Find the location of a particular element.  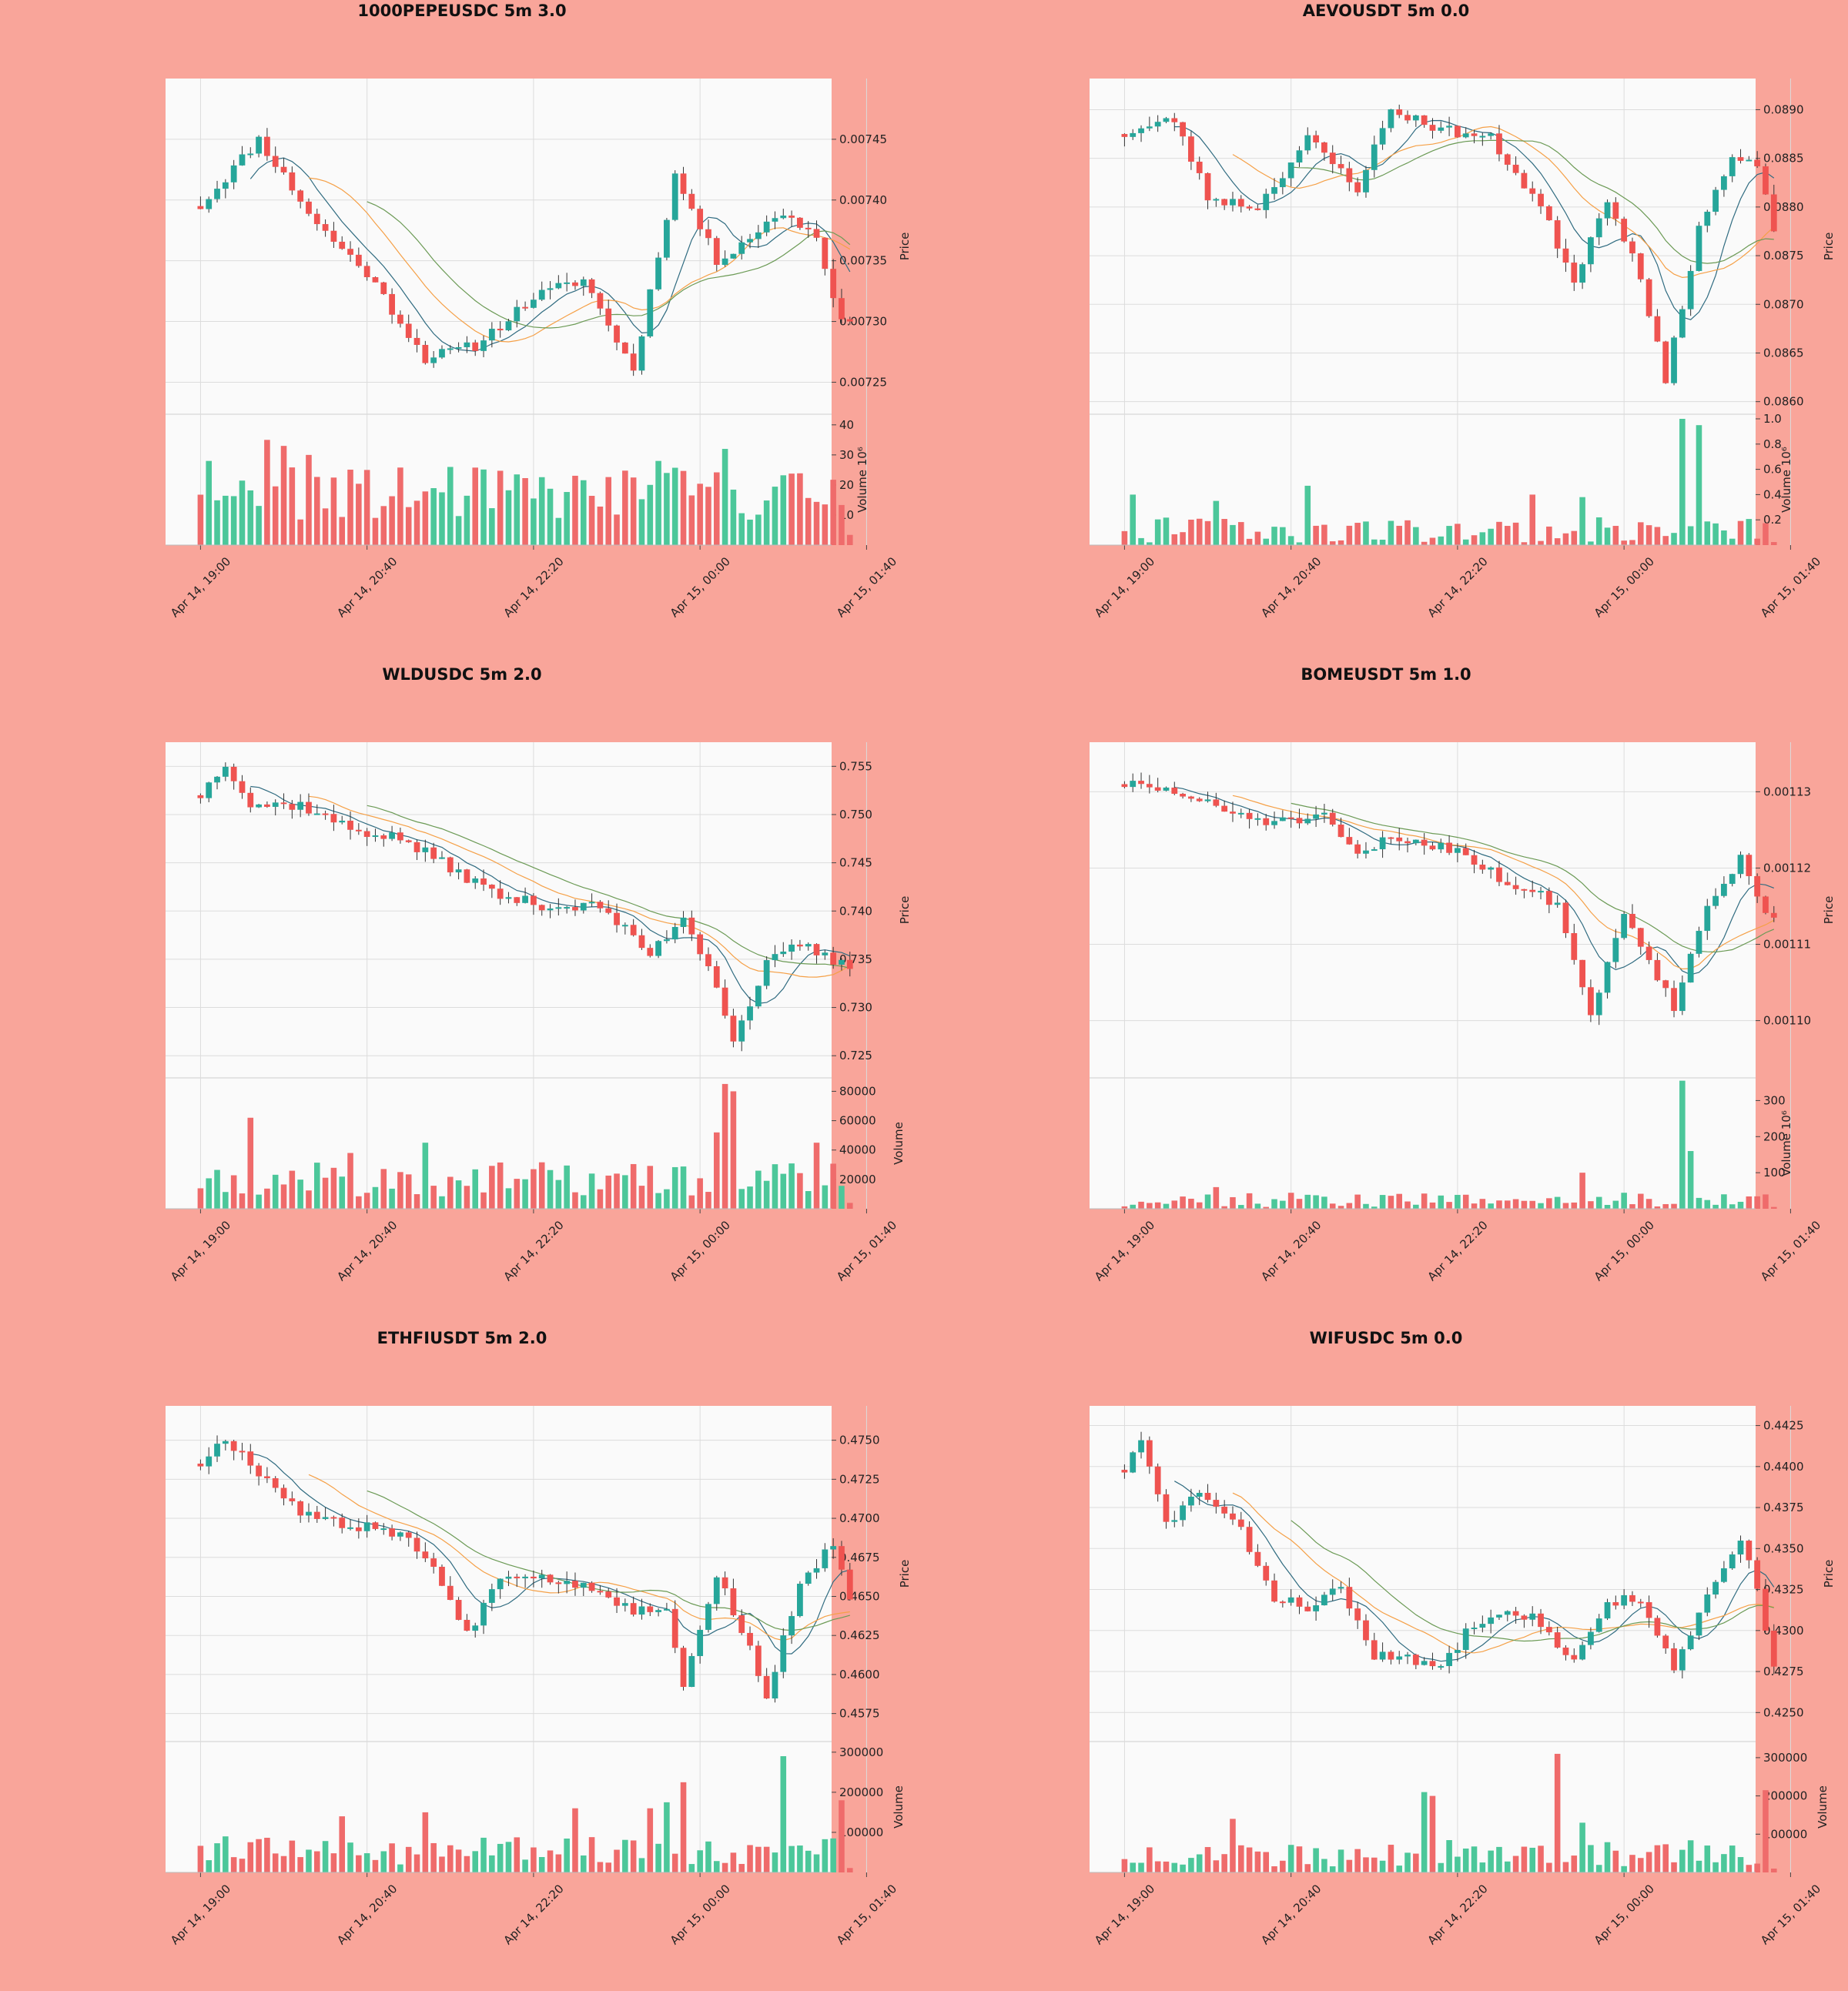

price-tick-label: 0.0865 is located at coordinates (1784, 353).